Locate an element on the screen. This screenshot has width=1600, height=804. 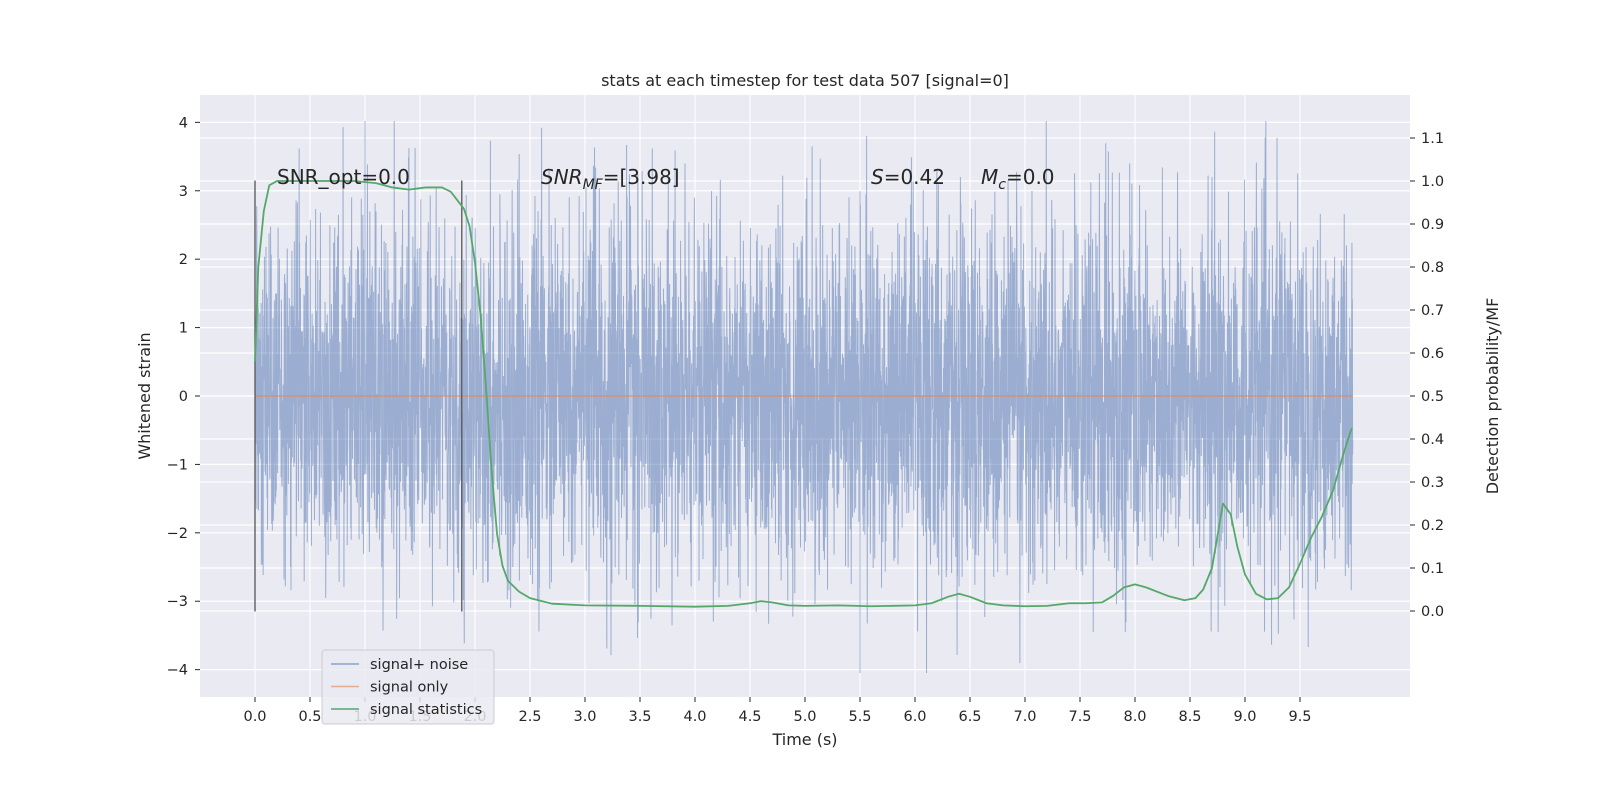
annotation-snr-mf-sub: MF is located at coordinates (593, 185).